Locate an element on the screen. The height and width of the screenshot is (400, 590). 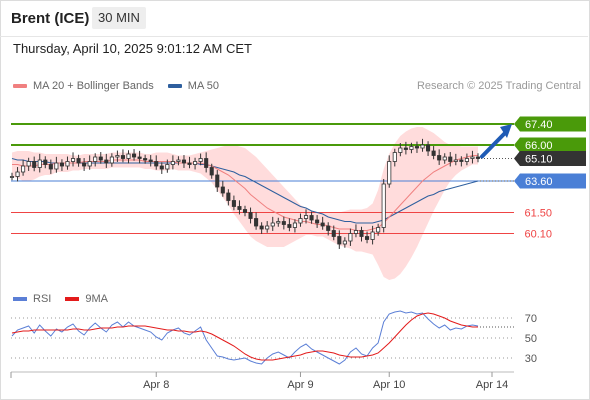
level-tag-63.60: 63.60 is located at coordinates (550, 181).